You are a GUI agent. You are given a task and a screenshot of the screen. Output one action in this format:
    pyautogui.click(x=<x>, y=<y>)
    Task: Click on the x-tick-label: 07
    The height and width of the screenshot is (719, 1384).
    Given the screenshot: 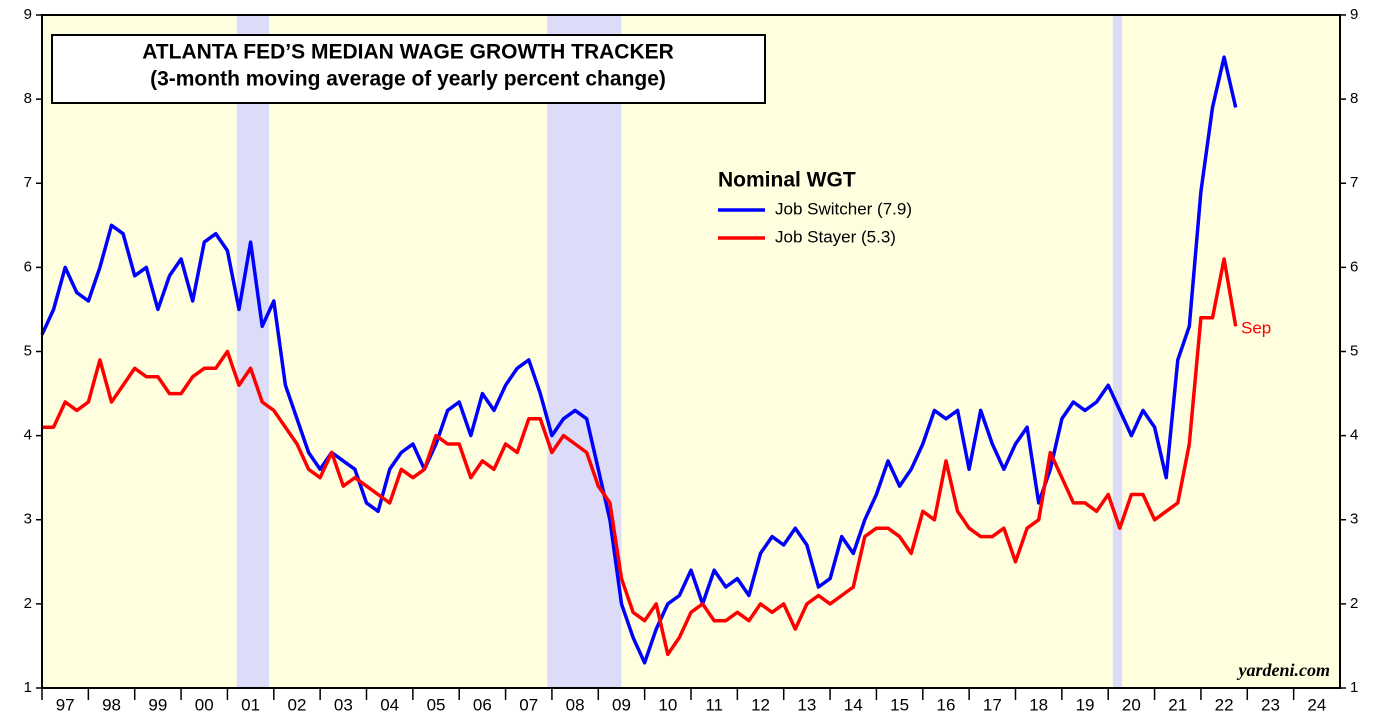 What is the action you would take?
    pyautogui.click(x=528, y=704)
    